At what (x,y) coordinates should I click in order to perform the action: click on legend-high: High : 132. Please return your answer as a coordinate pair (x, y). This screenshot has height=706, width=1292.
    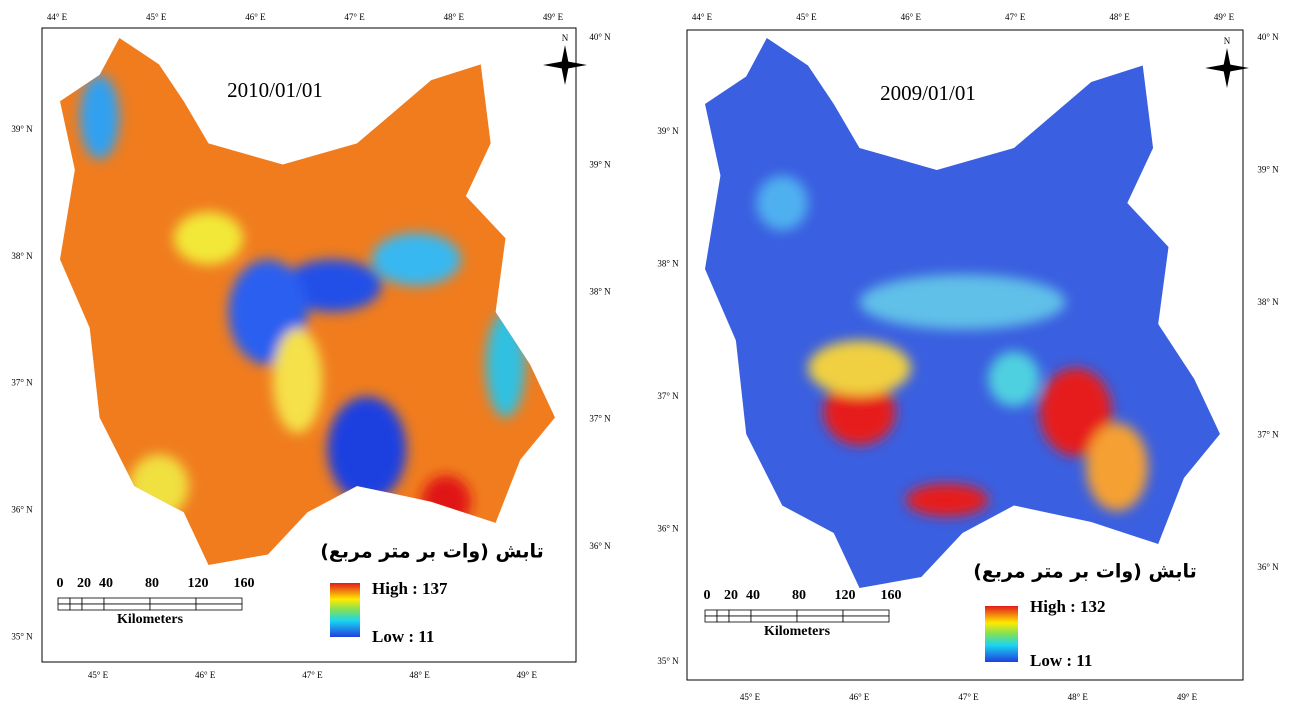
    Looking at the image, I should click on (1068, 606).